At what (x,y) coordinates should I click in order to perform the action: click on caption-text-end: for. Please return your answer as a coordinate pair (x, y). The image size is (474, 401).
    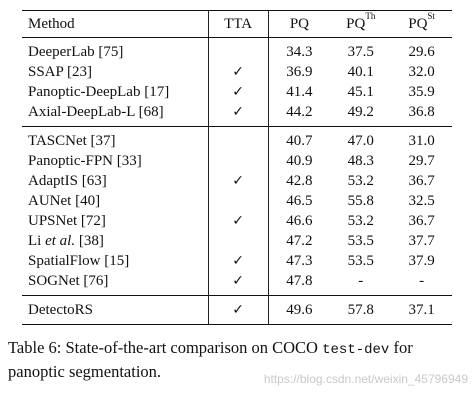
    Looking at the image, I should click on (401, 347).